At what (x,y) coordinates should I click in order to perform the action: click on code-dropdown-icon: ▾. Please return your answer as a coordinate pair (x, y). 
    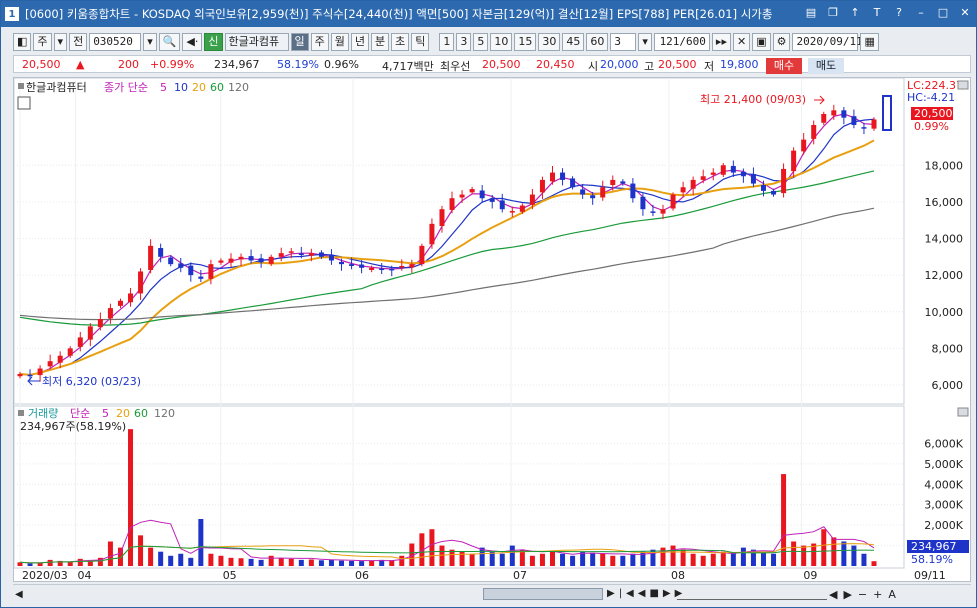
    Looking at the image, I should click on (150, 42).